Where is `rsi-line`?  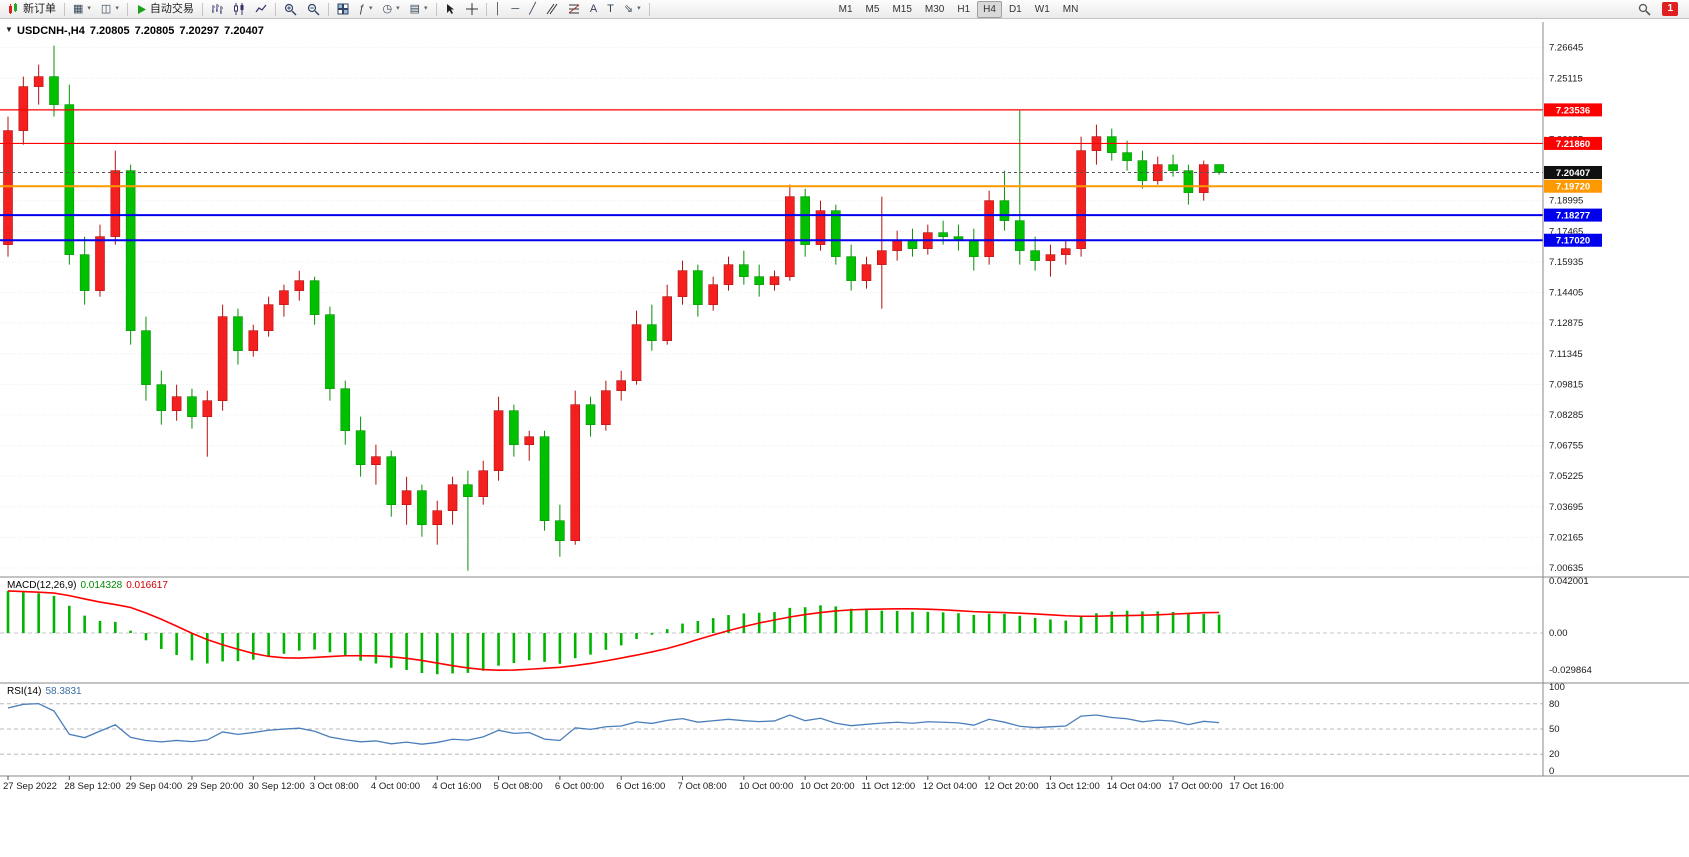
rsi-line is located at coordinates (613, 723).